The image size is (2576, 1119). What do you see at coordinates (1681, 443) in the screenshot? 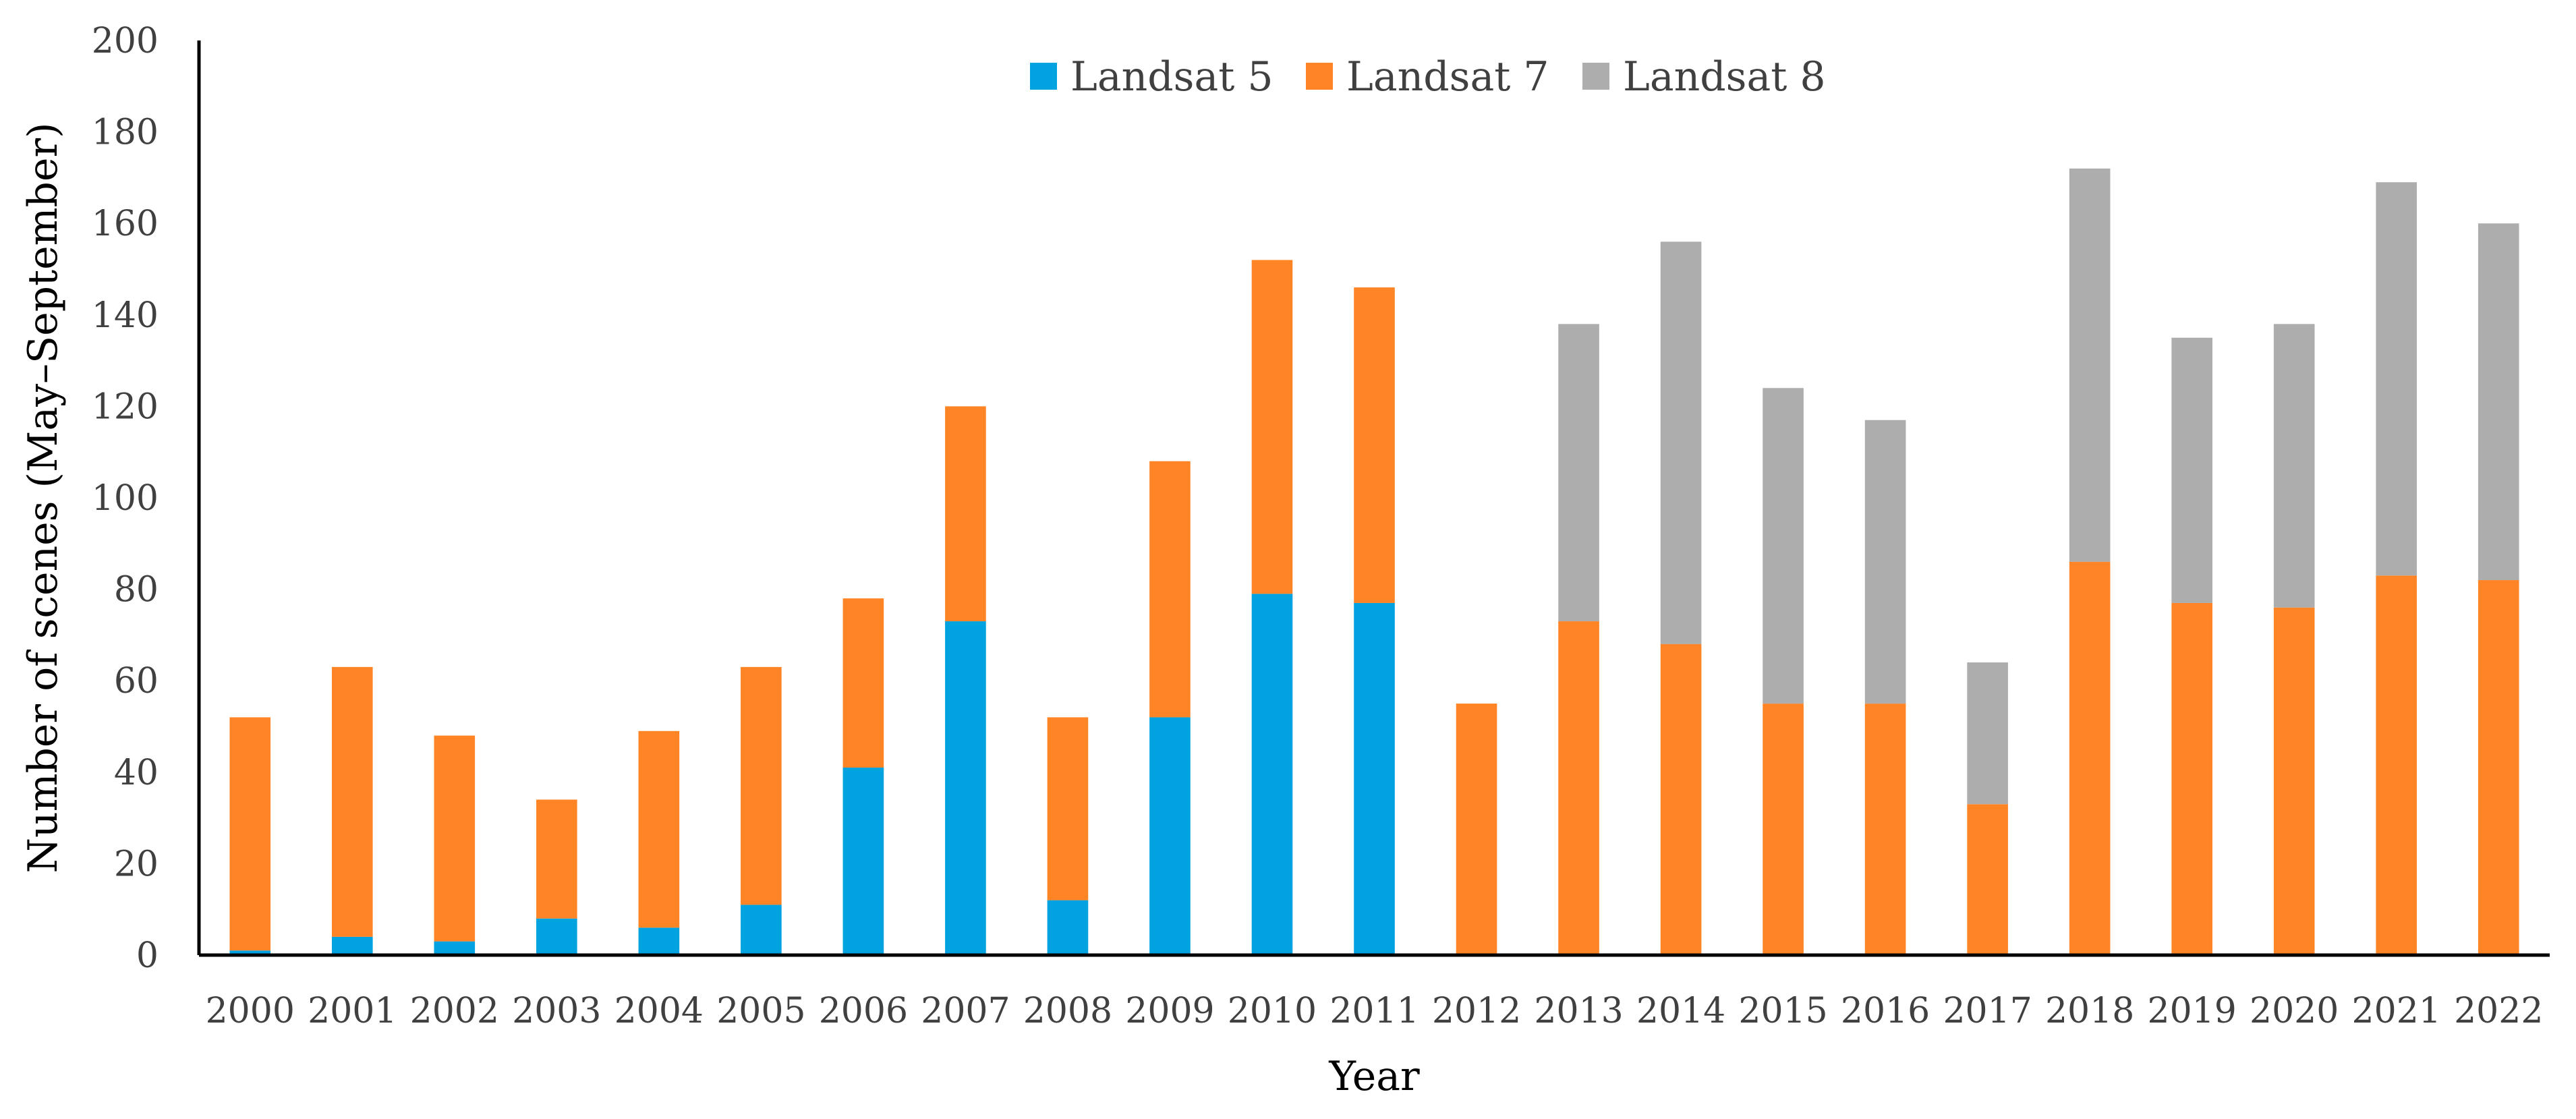
I see `bar-landsat-8-2014` at bounding box center [1681, 443].